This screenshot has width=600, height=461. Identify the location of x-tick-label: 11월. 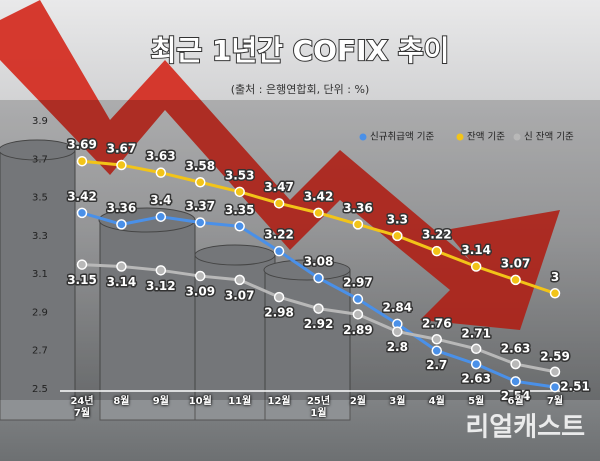
(240, 401).